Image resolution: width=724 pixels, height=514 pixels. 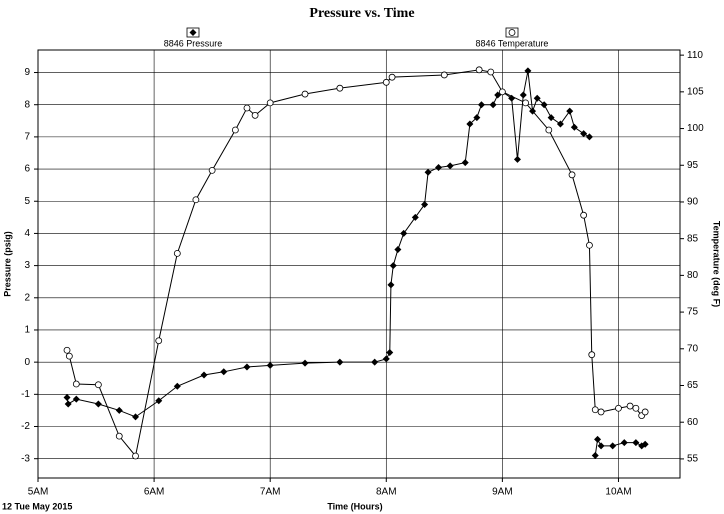 What do you see at coordinates (27, 169) in the screenshot?
I see `y-tick-label: 6` at bounding box center [27, 169].